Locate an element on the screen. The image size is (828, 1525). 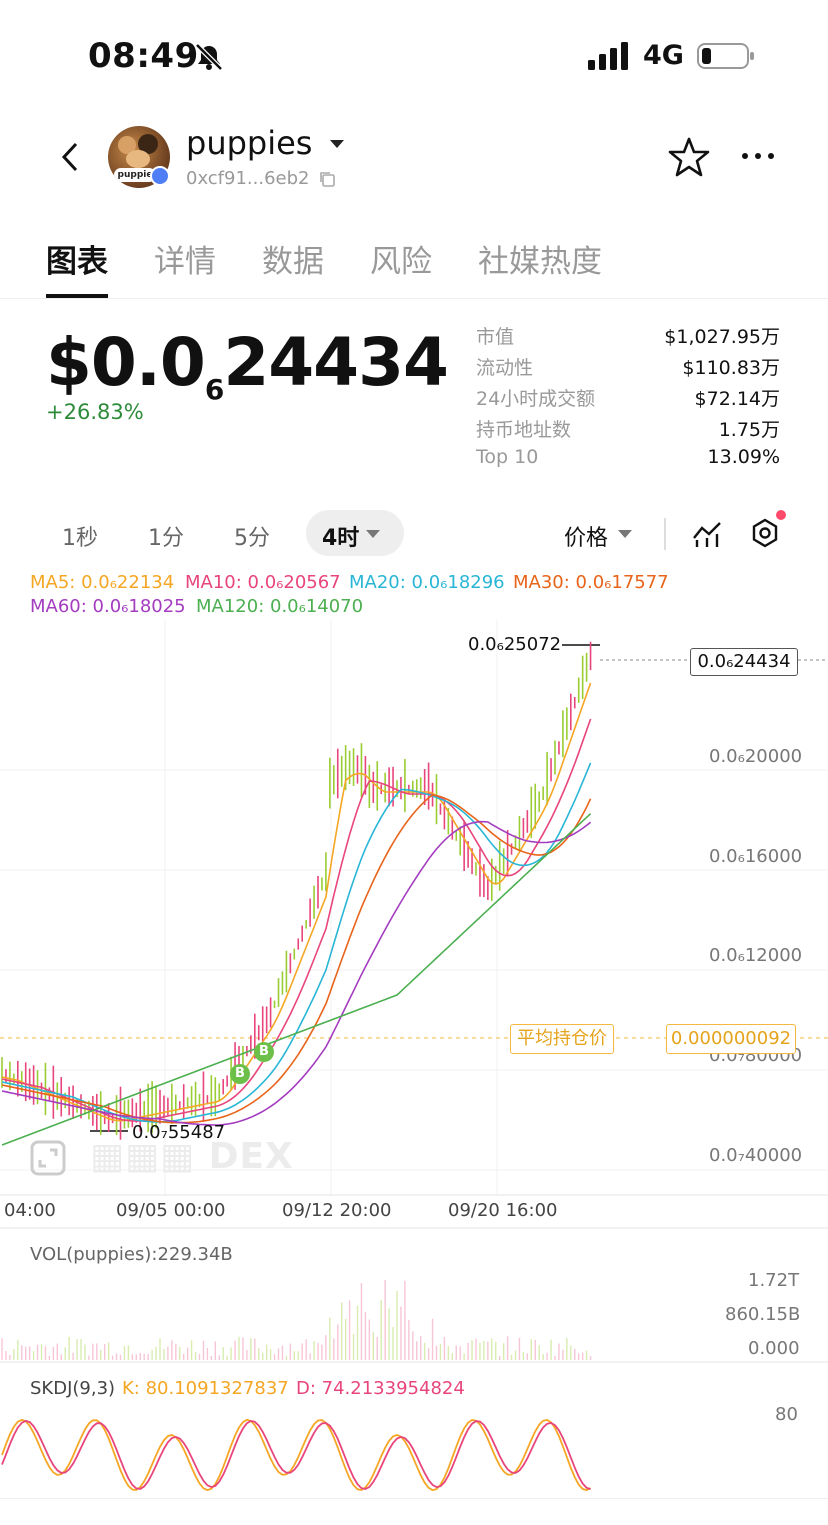
kdj-name: SKDJ(9,3) is located at coordinates (73, 1388).